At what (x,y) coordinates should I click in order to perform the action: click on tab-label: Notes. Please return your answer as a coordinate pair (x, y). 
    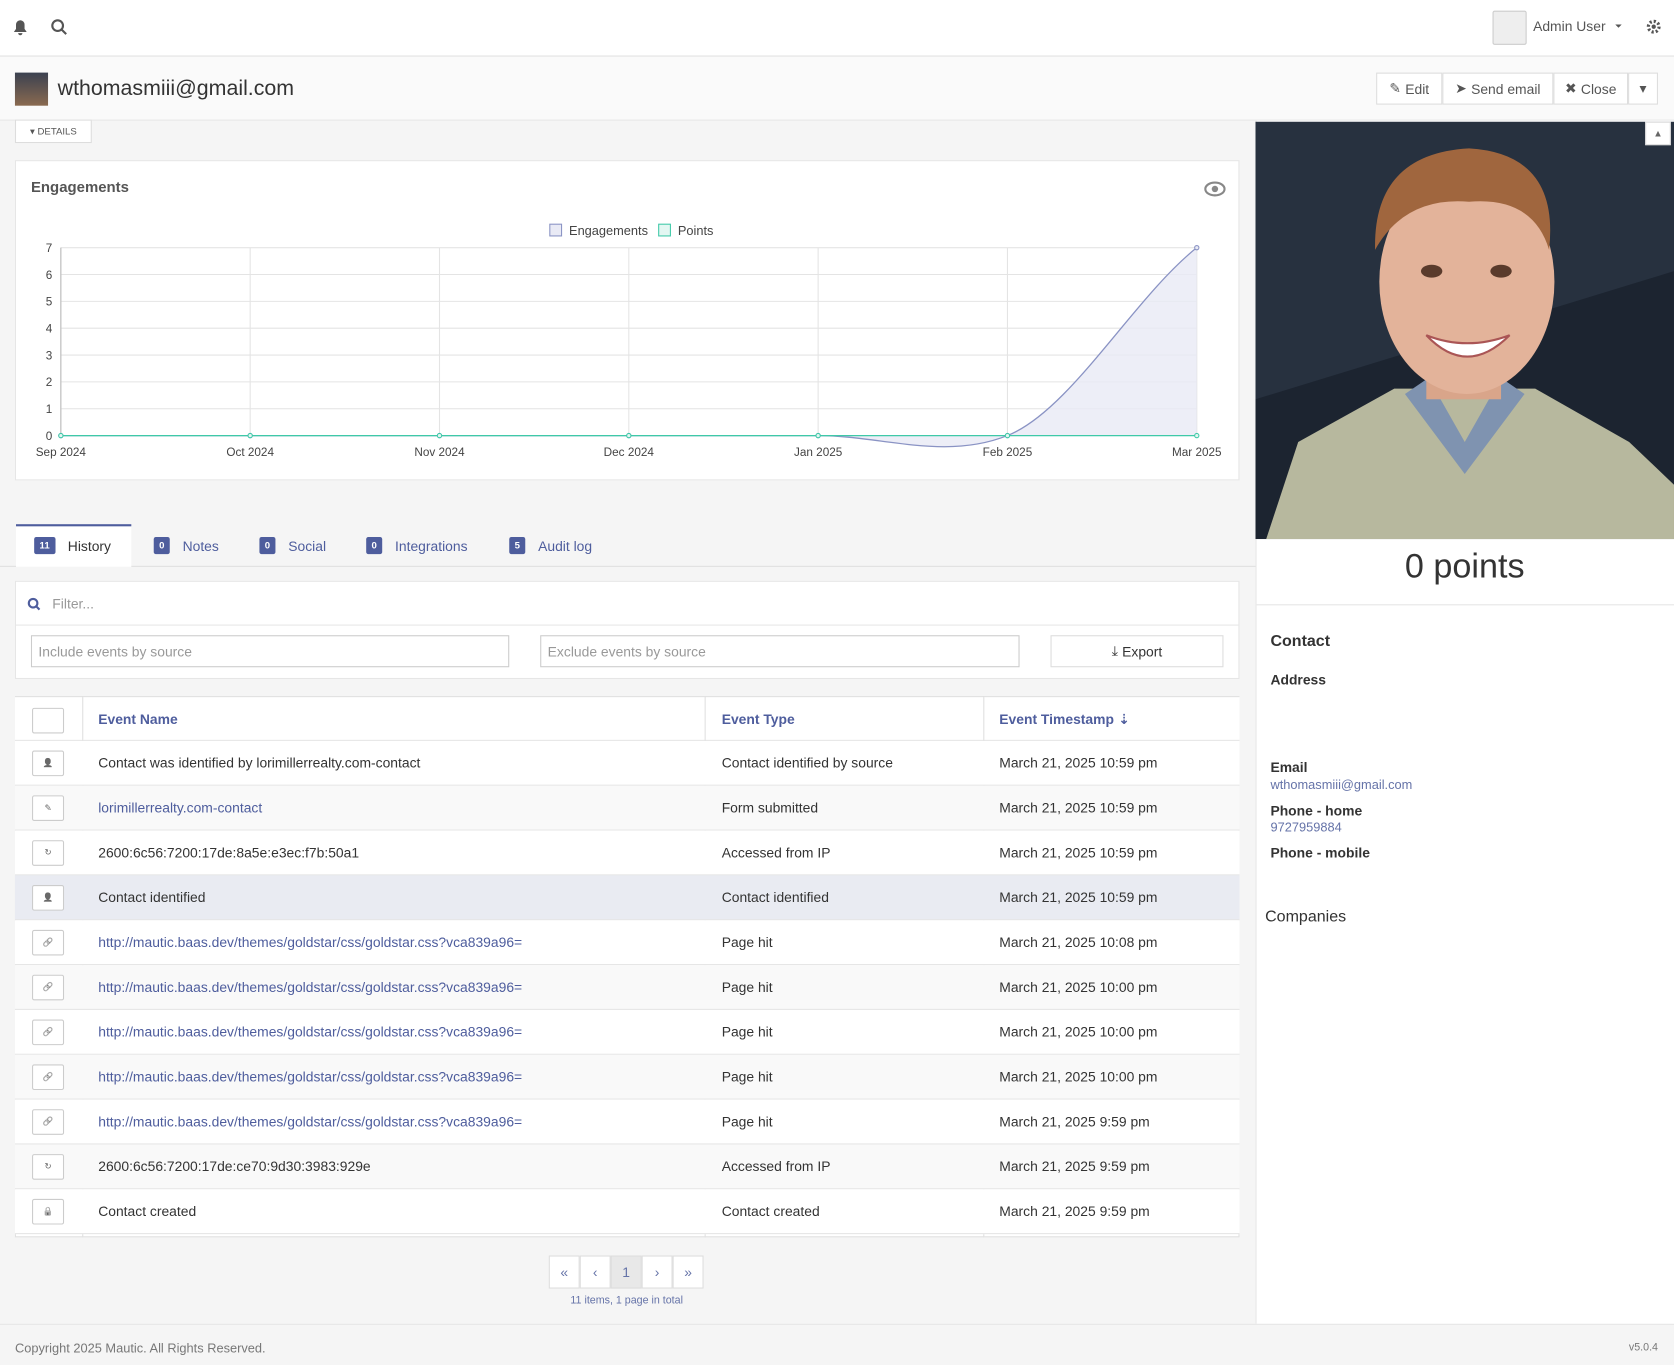
    Looking at the image, I should click on (200, 545).